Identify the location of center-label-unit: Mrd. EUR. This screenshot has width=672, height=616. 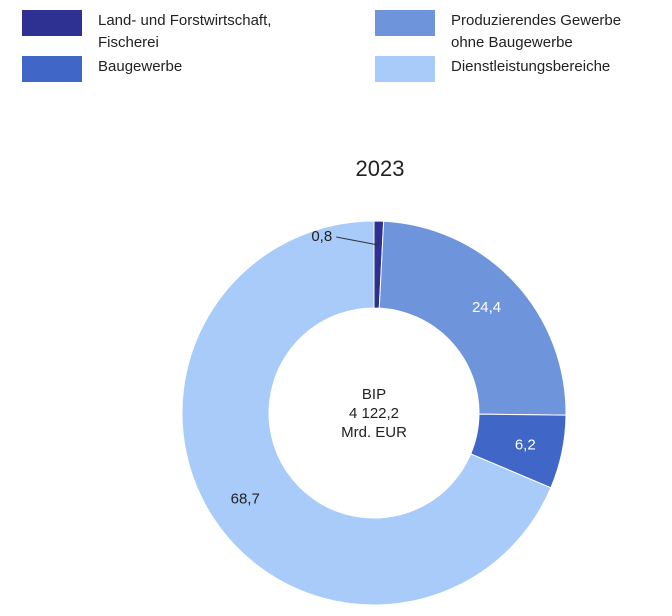
(374, 432).